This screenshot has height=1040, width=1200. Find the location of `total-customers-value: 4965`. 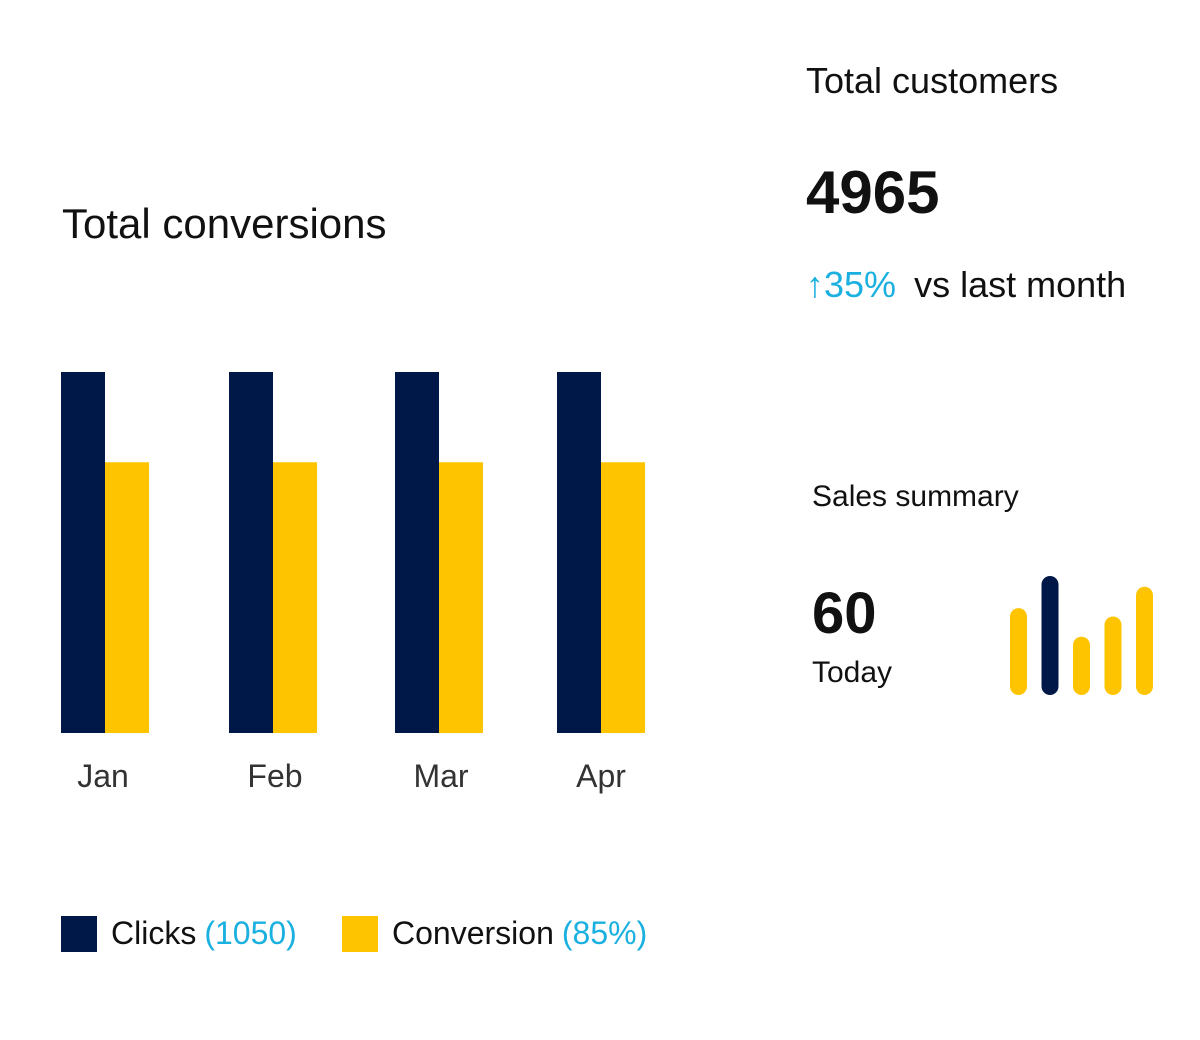

total-customers-value: 4965 is located at coordinates (873, 192).